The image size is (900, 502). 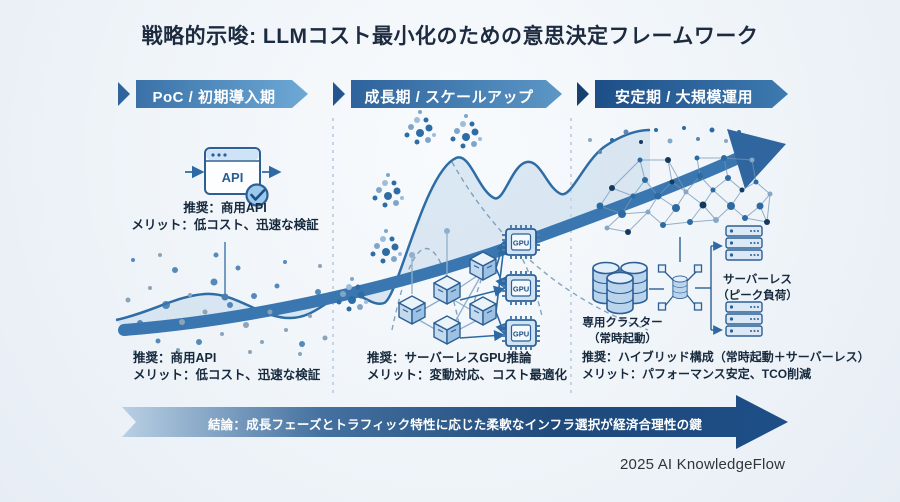 I want to click on serverless-label: サーバーレス （ピーク負荷）, so click(x=757, y=288).